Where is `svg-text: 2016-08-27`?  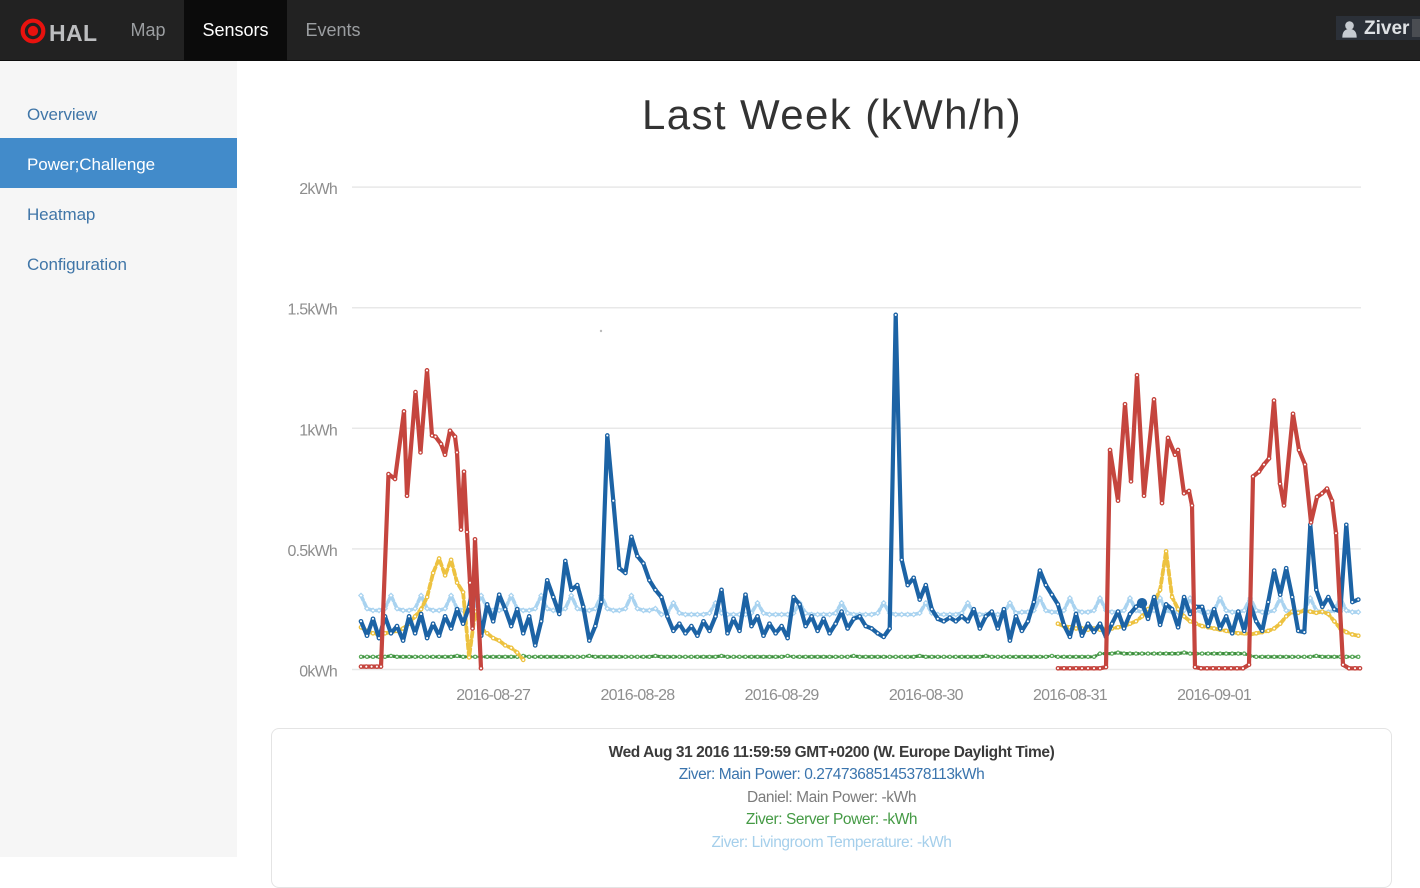
svg-text: 2016-08-27 is located at coordinates (493, 695).